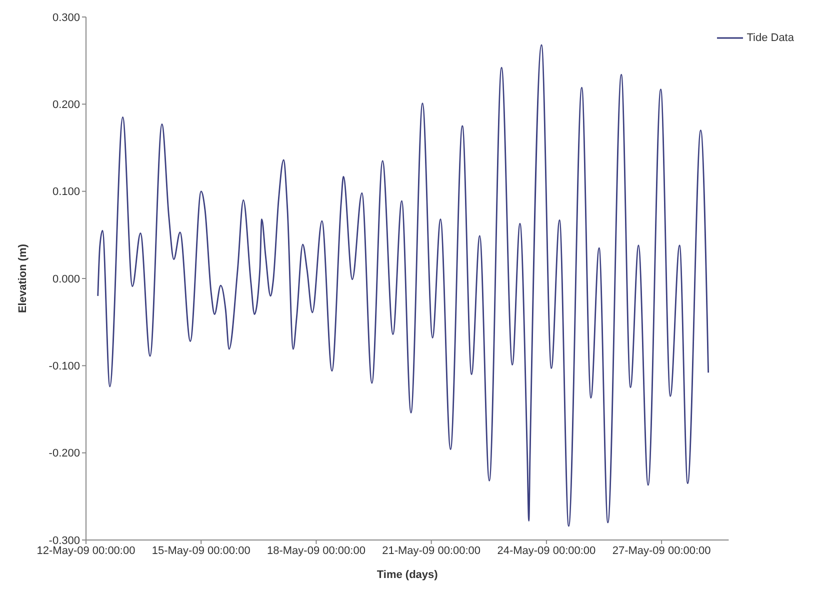 This screenshot has height=591, width=817. Describe the element at coordinates (66, 18) in the screenshot. I see `y-tick-label: 0.300` at that location.